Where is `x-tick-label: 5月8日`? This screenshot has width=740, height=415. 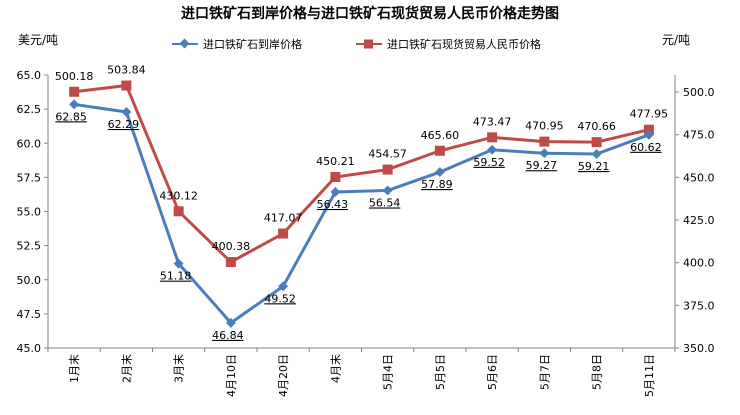
x-tick-label: 5月8日 is located at coordinates (597, 372).